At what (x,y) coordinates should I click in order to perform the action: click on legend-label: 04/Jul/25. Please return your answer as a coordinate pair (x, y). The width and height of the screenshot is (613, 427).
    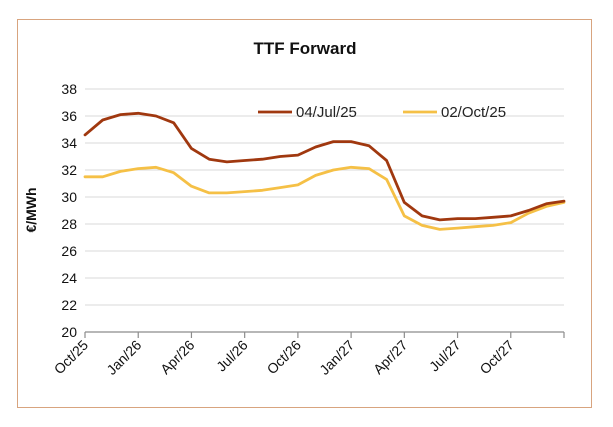
    Looking at the image, I should click on (326, 112).